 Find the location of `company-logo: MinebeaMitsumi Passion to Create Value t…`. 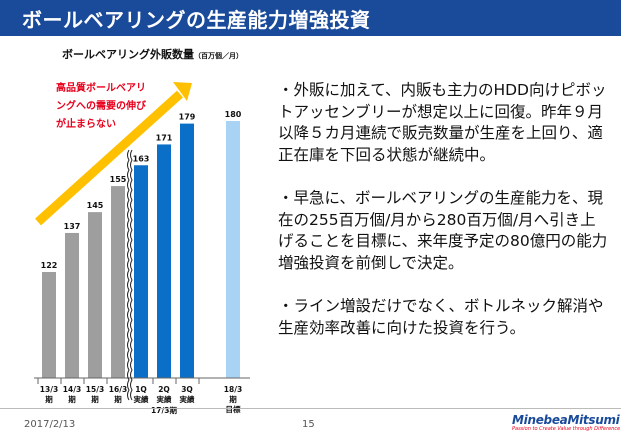

company-logo: MinebeaMitsumi Passion to Create Value t… is located at coordinates (566, 422).